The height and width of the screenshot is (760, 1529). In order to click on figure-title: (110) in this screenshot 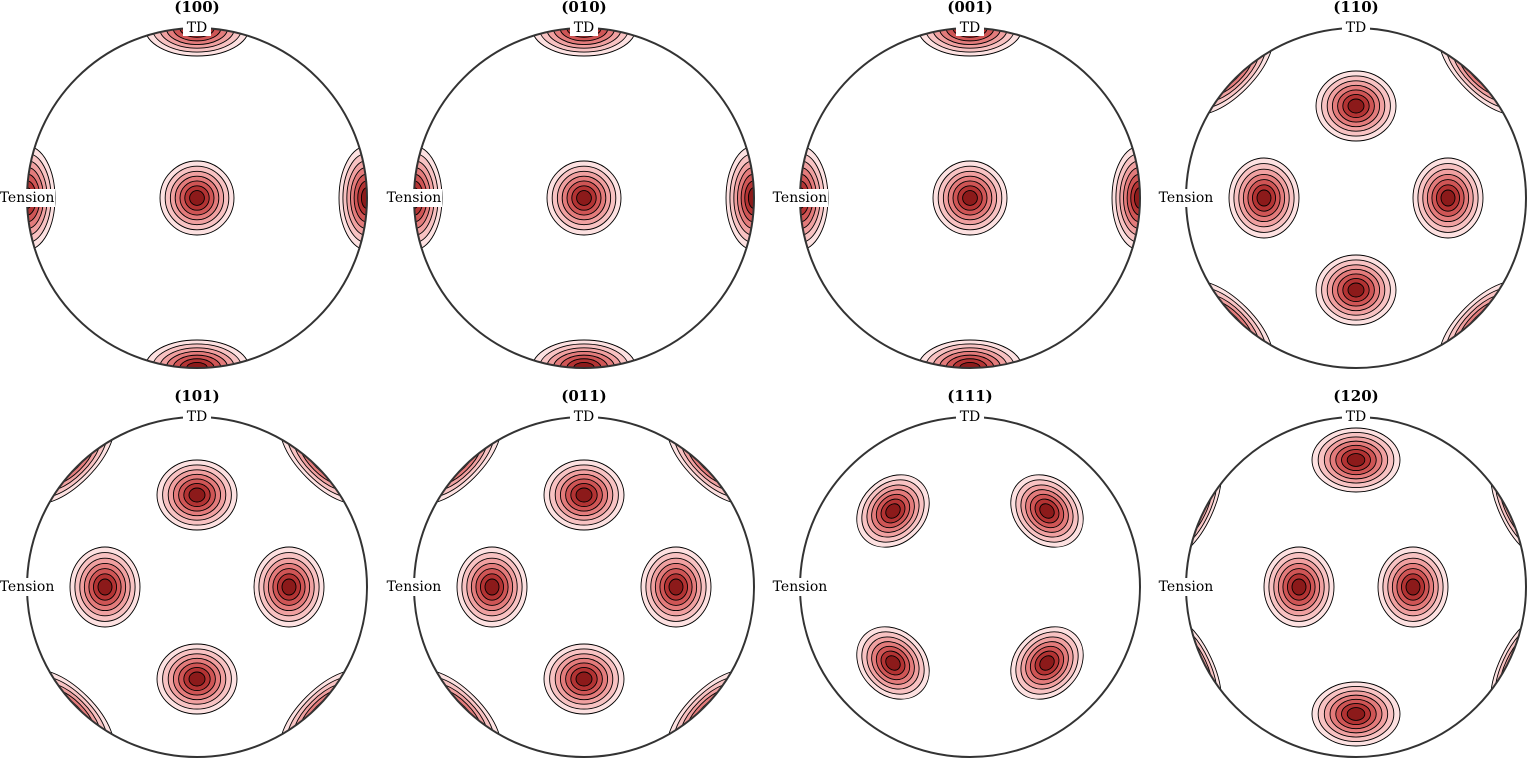, I will do `click(1356, 8)`.